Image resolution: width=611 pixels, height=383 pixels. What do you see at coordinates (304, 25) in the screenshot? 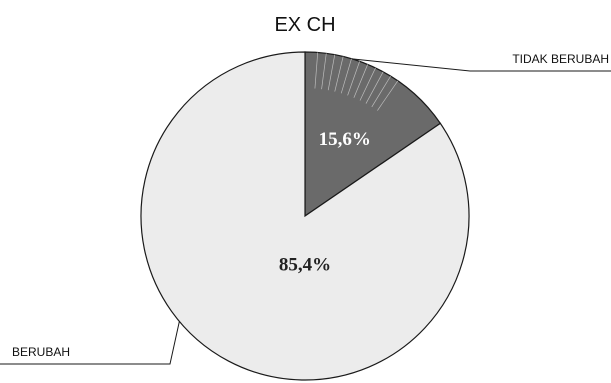
I see `chart-title: EX CH` at bounding box center [304, 25].